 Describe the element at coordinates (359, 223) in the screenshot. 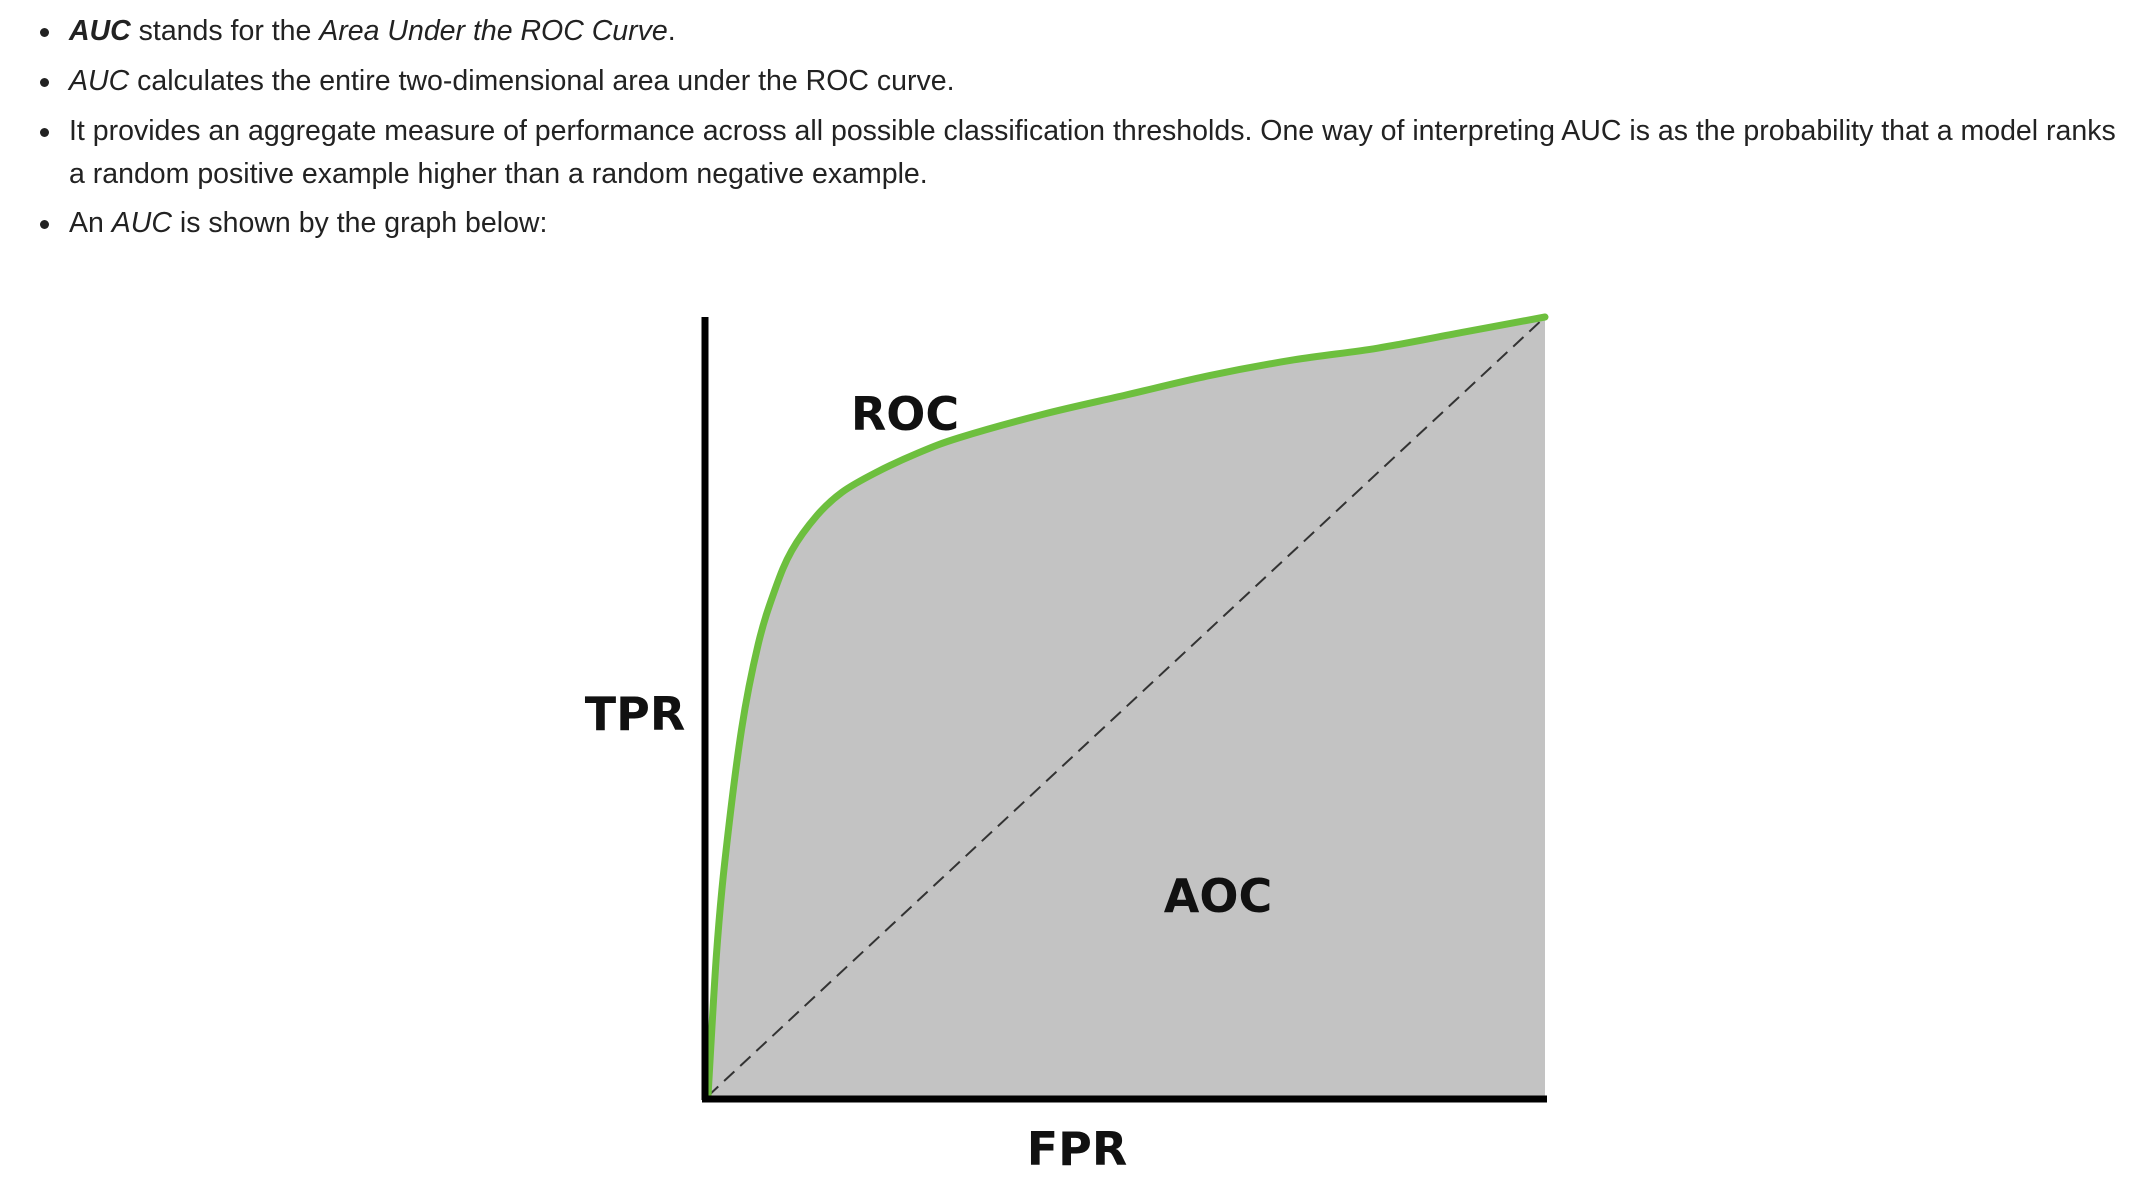

I see `bullet-text-end: is shown by the graph below:` at that location.